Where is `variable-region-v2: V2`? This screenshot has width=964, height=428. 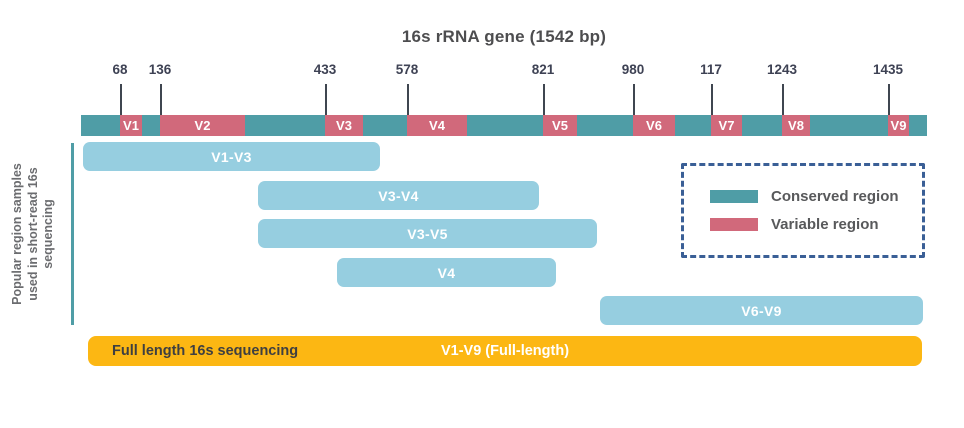 variable-region-v2: V2 is located at coordinates (202, 125).